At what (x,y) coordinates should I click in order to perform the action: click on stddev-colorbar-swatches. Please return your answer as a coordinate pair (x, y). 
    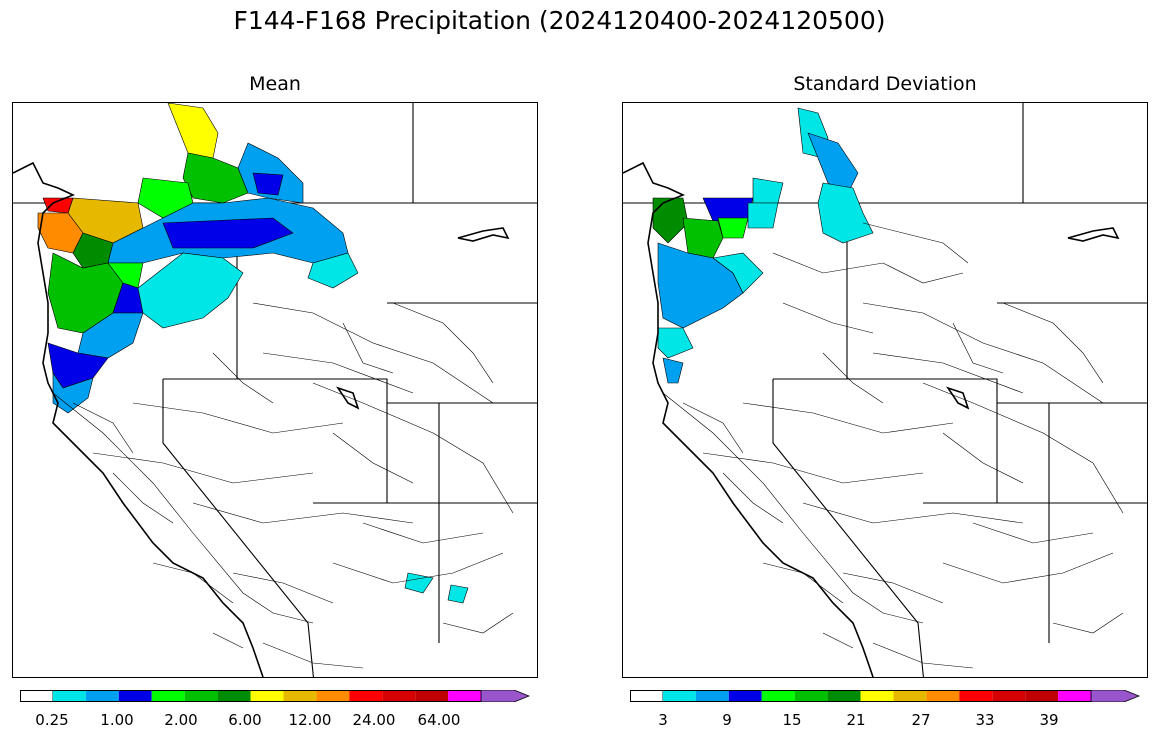
    Looking at the image, I should click on (885, 696).